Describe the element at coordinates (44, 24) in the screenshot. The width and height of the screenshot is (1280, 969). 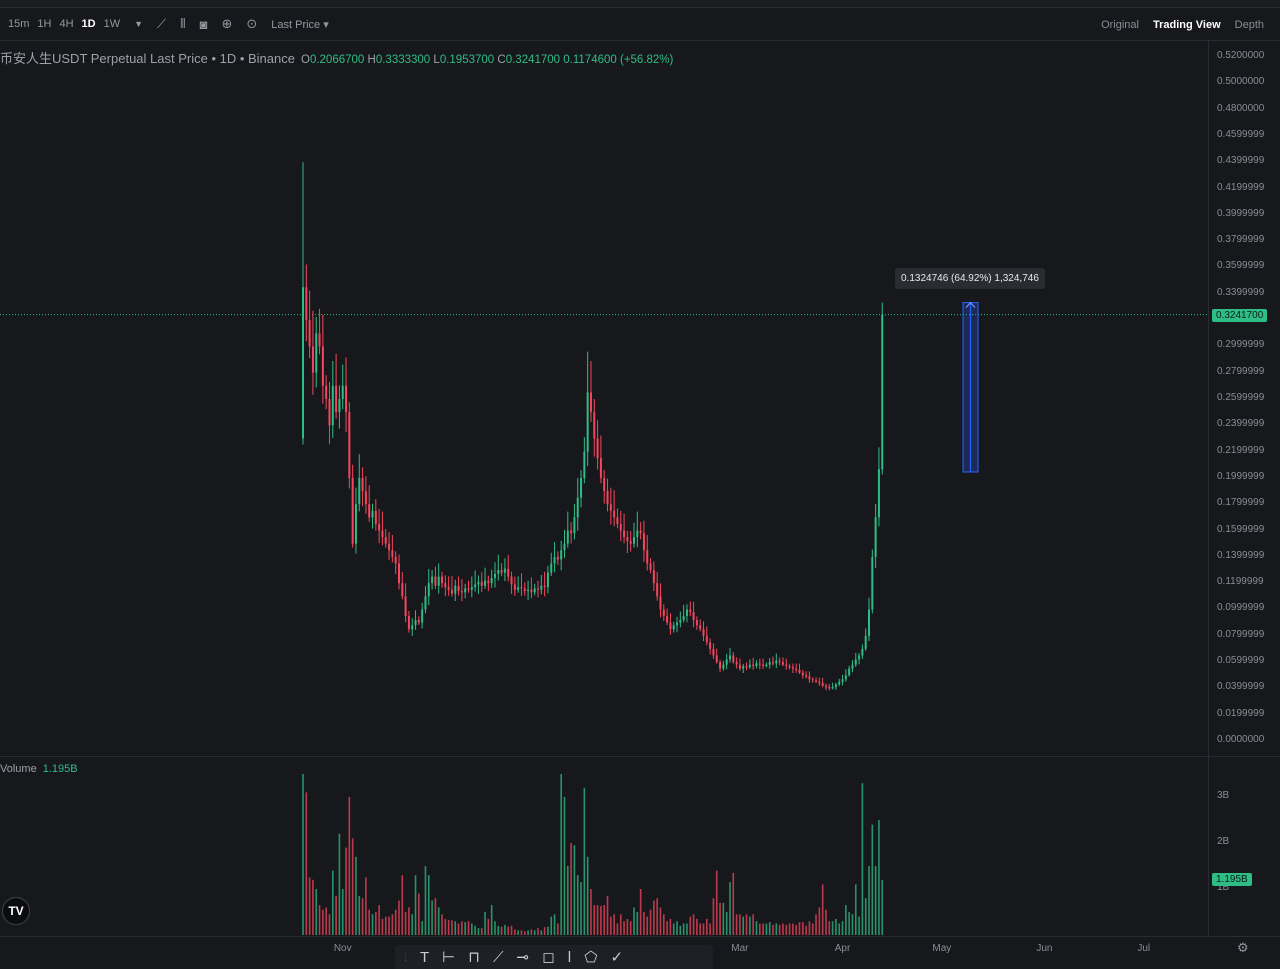
I see `timeframe-1h: 1H` at that location.